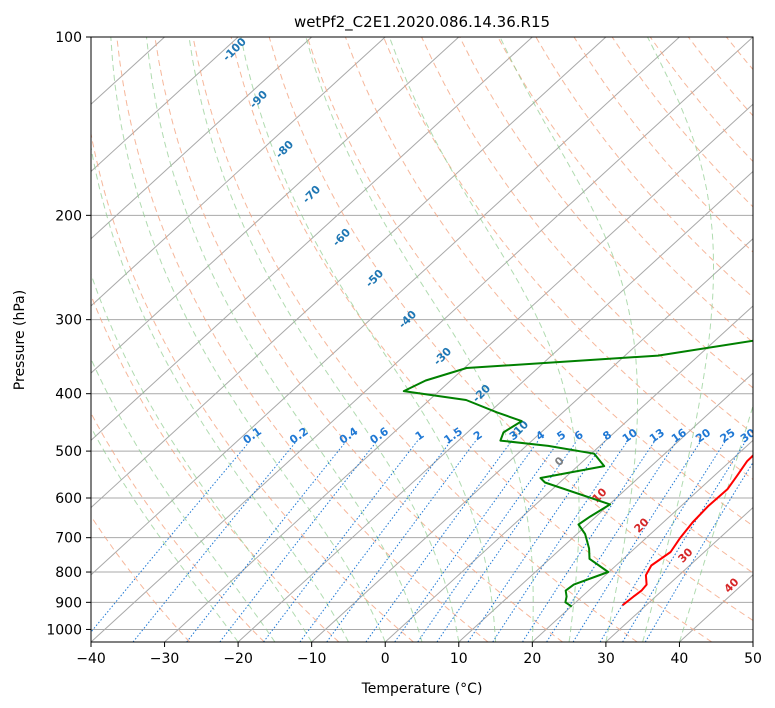  I want to click on y-tick-label: 800, so click(68, 573).